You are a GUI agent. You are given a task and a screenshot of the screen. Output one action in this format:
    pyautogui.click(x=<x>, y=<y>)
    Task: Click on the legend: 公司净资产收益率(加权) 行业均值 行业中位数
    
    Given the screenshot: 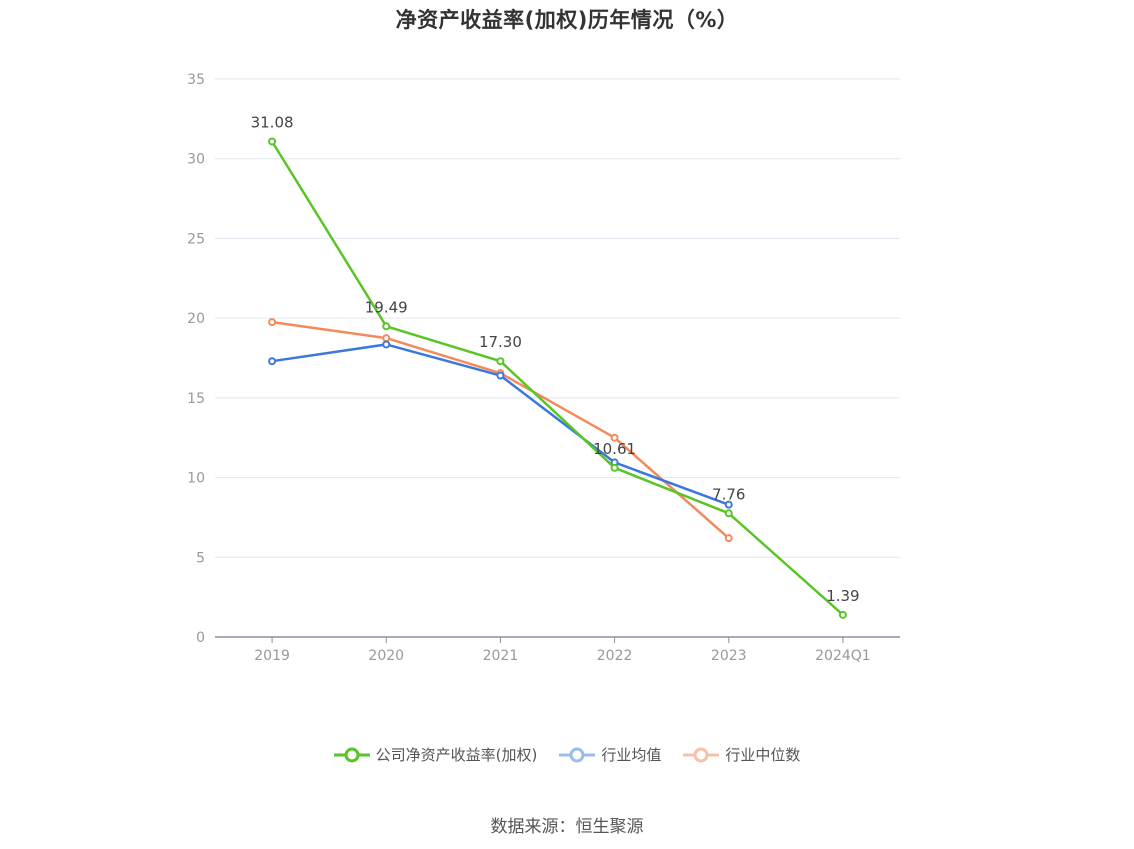 What is the action you would take?
    pyautogui.click(x=567, y=754)
    